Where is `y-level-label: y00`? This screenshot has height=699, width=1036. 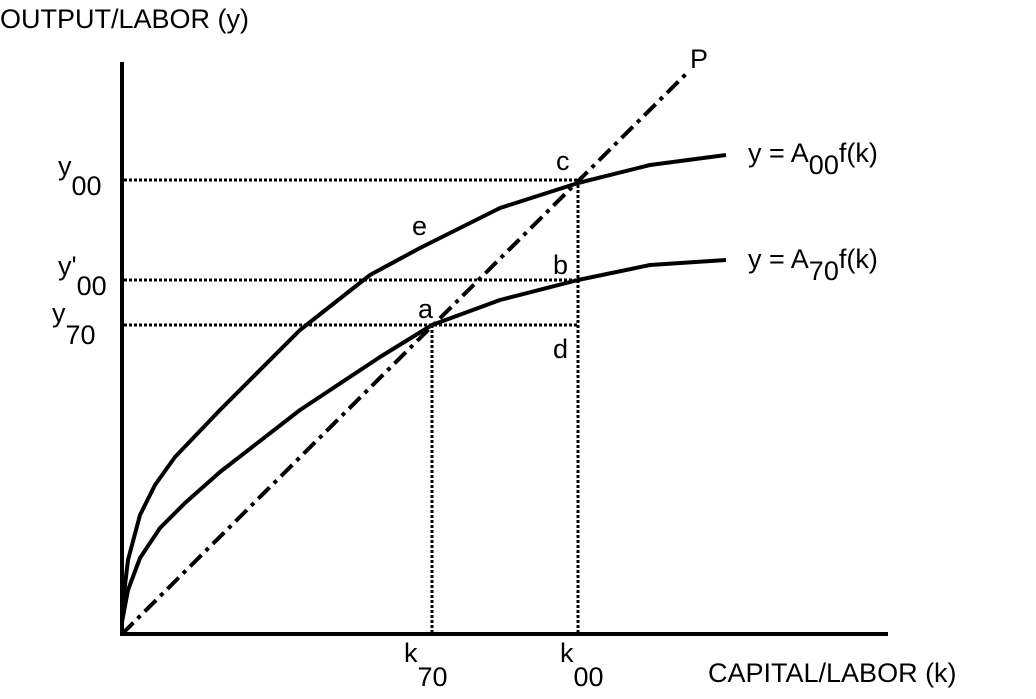 y-level-label: y00 is located at coordinates (80, 176).